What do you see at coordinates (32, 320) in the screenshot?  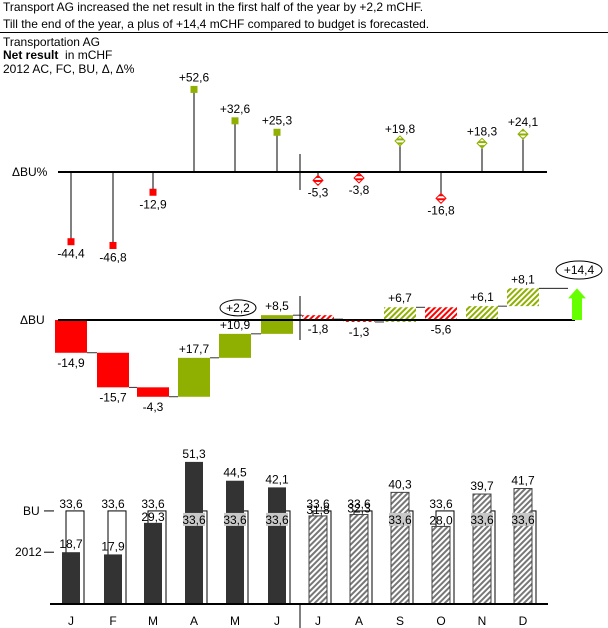 I see `waterfall-axis-label: ΔBU` at bounding box center [32, 320].